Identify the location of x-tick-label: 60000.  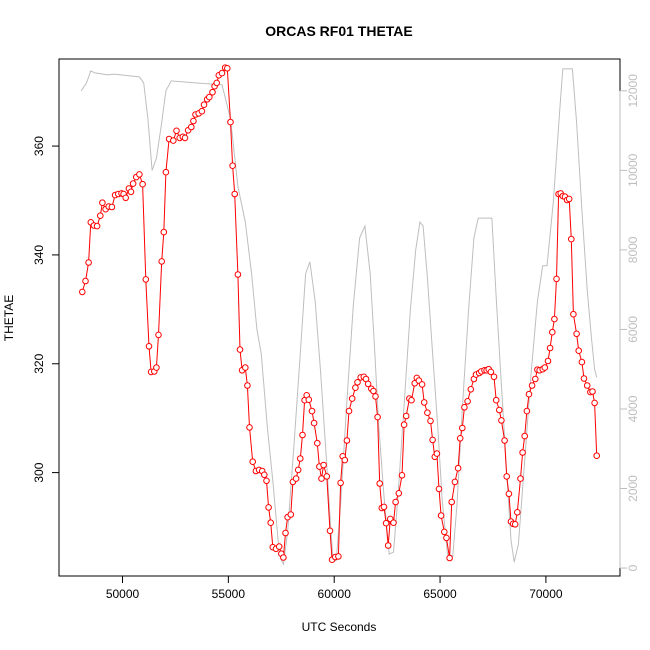
(335, 594).